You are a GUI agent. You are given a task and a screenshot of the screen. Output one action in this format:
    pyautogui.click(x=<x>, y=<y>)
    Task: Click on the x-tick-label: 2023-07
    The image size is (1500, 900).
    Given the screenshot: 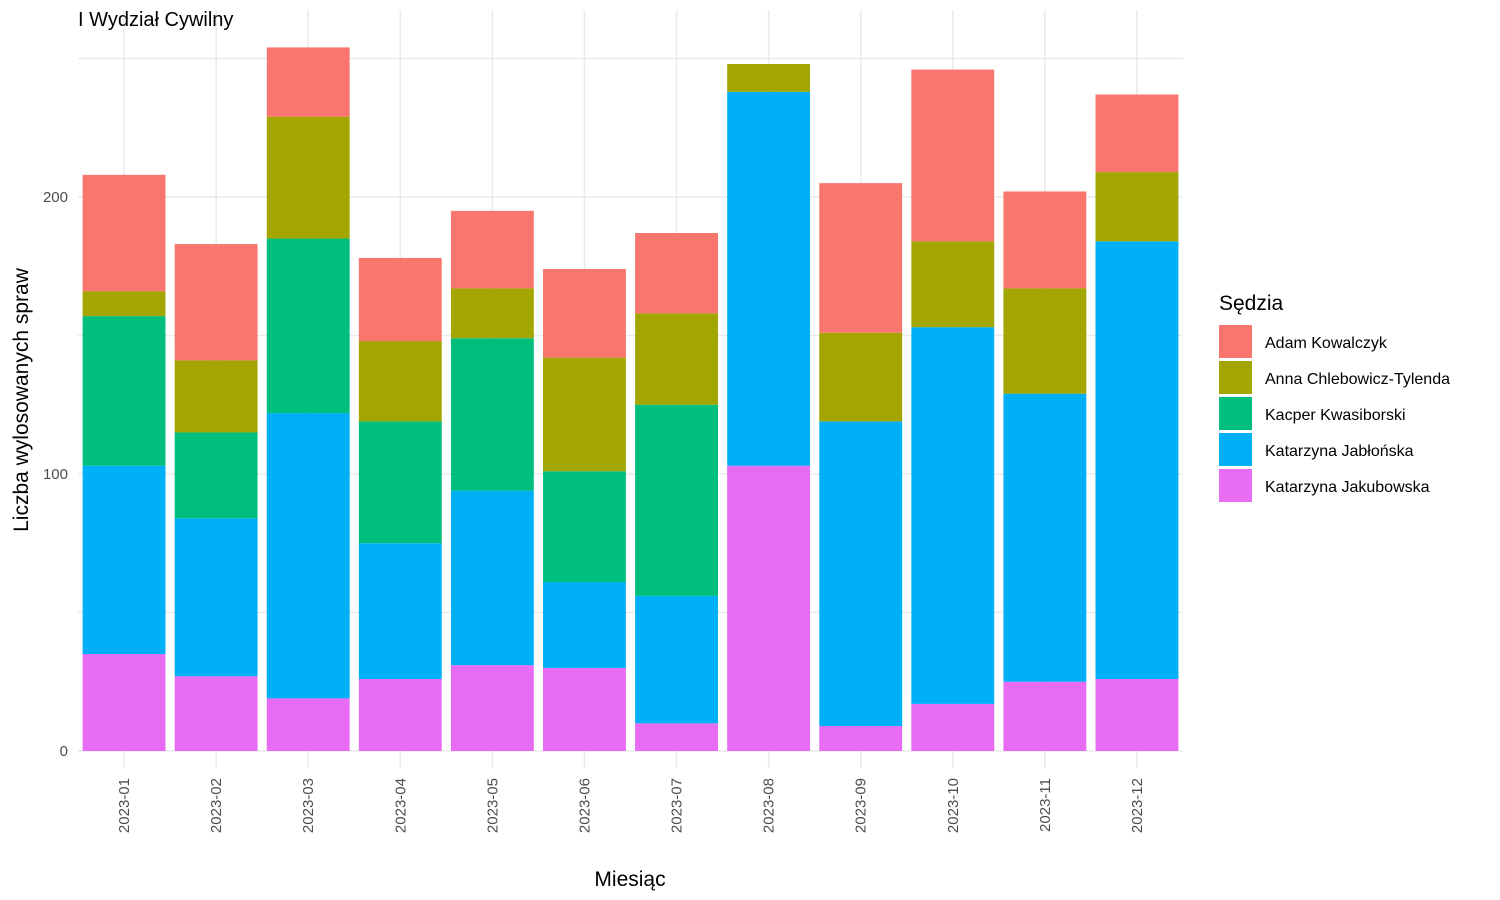 What is the action you would take?
    pyautogui.click(x=677, y=805)
    